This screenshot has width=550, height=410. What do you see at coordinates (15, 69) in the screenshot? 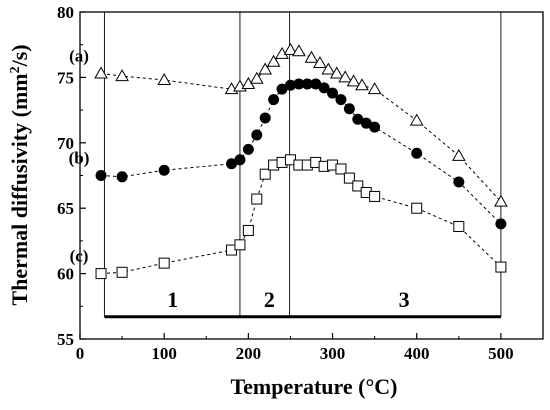
I see `y-axis-title-sup: 2` at bounding box center [15, 69].